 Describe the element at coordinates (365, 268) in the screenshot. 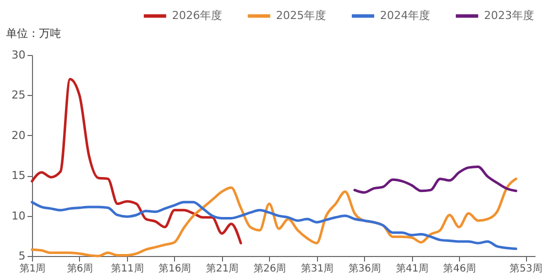

I see `x-tick-label: 第36周` at that location.